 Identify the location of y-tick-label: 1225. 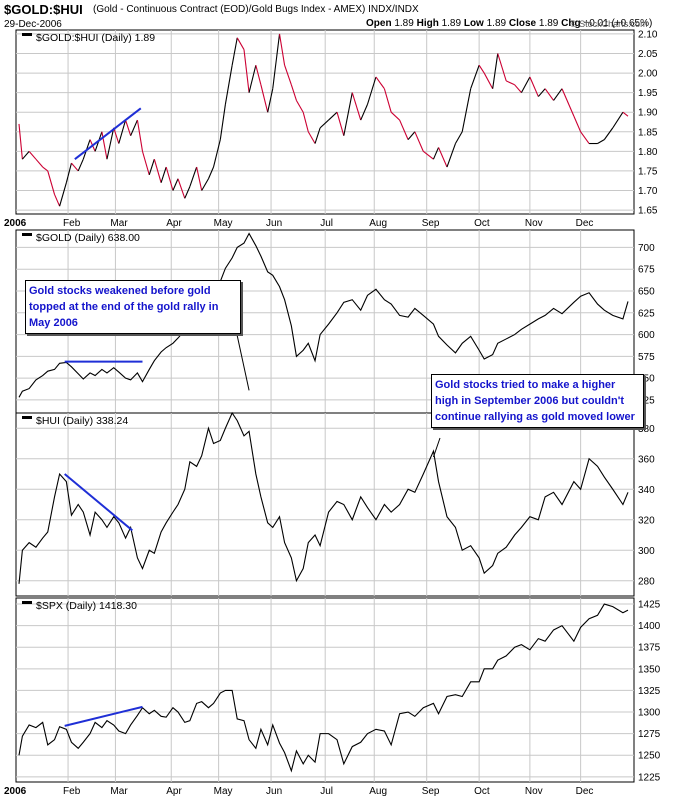
(649, 777).